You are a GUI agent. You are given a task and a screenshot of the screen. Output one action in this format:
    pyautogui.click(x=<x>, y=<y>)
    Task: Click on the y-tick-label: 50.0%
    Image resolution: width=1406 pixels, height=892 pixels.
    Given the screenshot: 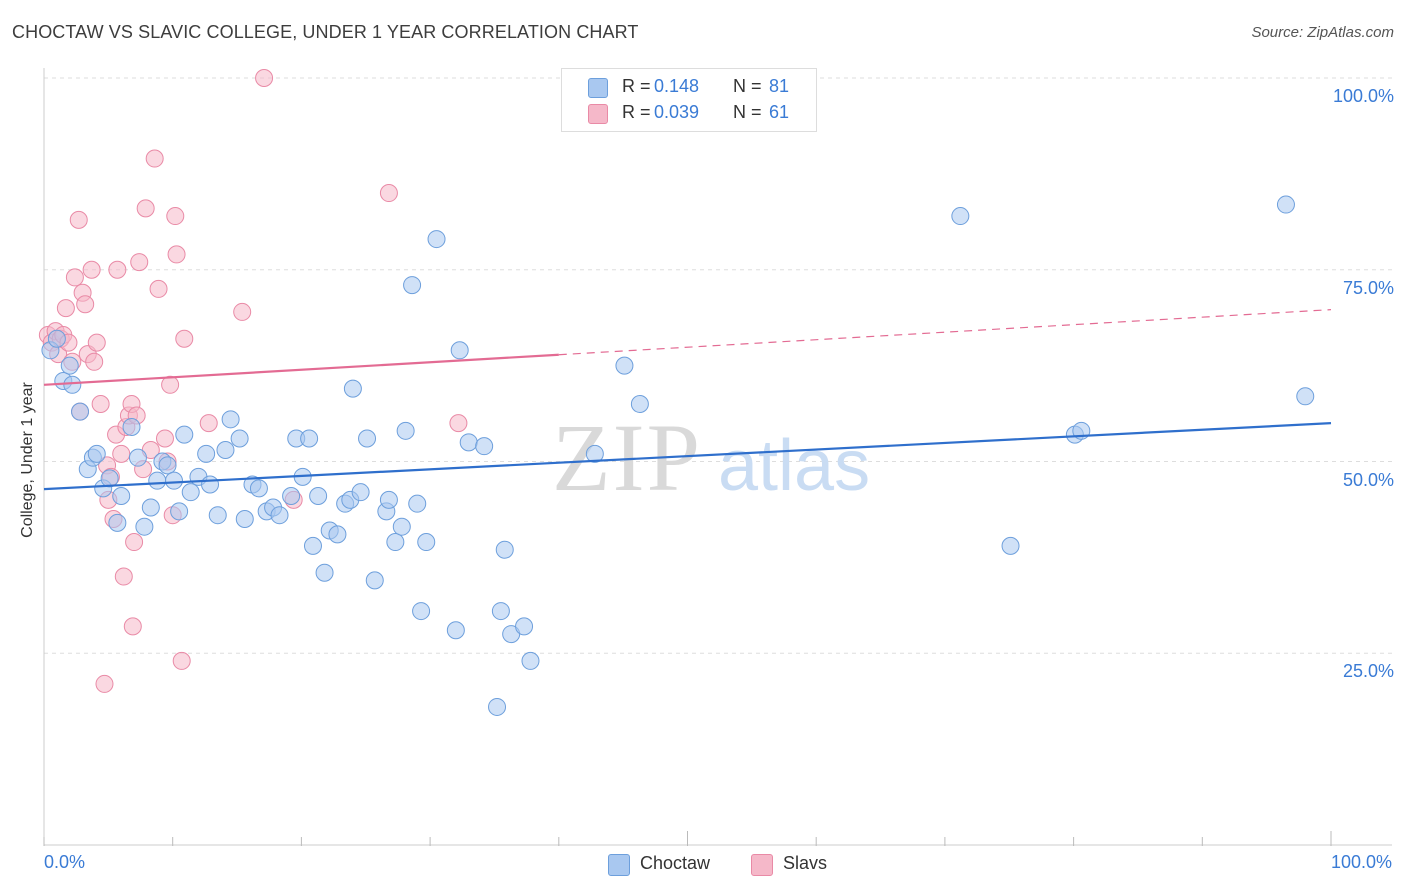 What is the action you would take?
    pyautogui.click(x=1368, y=479)
    